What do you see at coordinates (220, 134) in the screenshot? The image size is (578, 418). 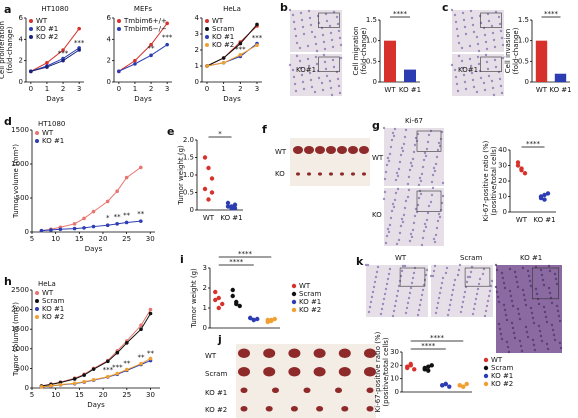 I see `significance: *` at bounding box center [220, 134].